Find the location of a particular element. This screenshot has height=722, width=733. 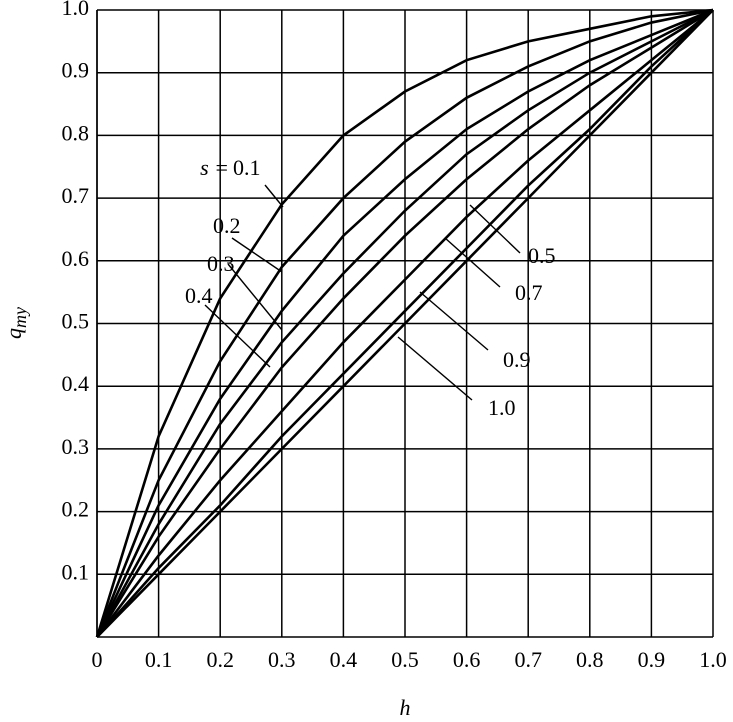

x-tick-label: 0 is located at coordinates (97, 659).